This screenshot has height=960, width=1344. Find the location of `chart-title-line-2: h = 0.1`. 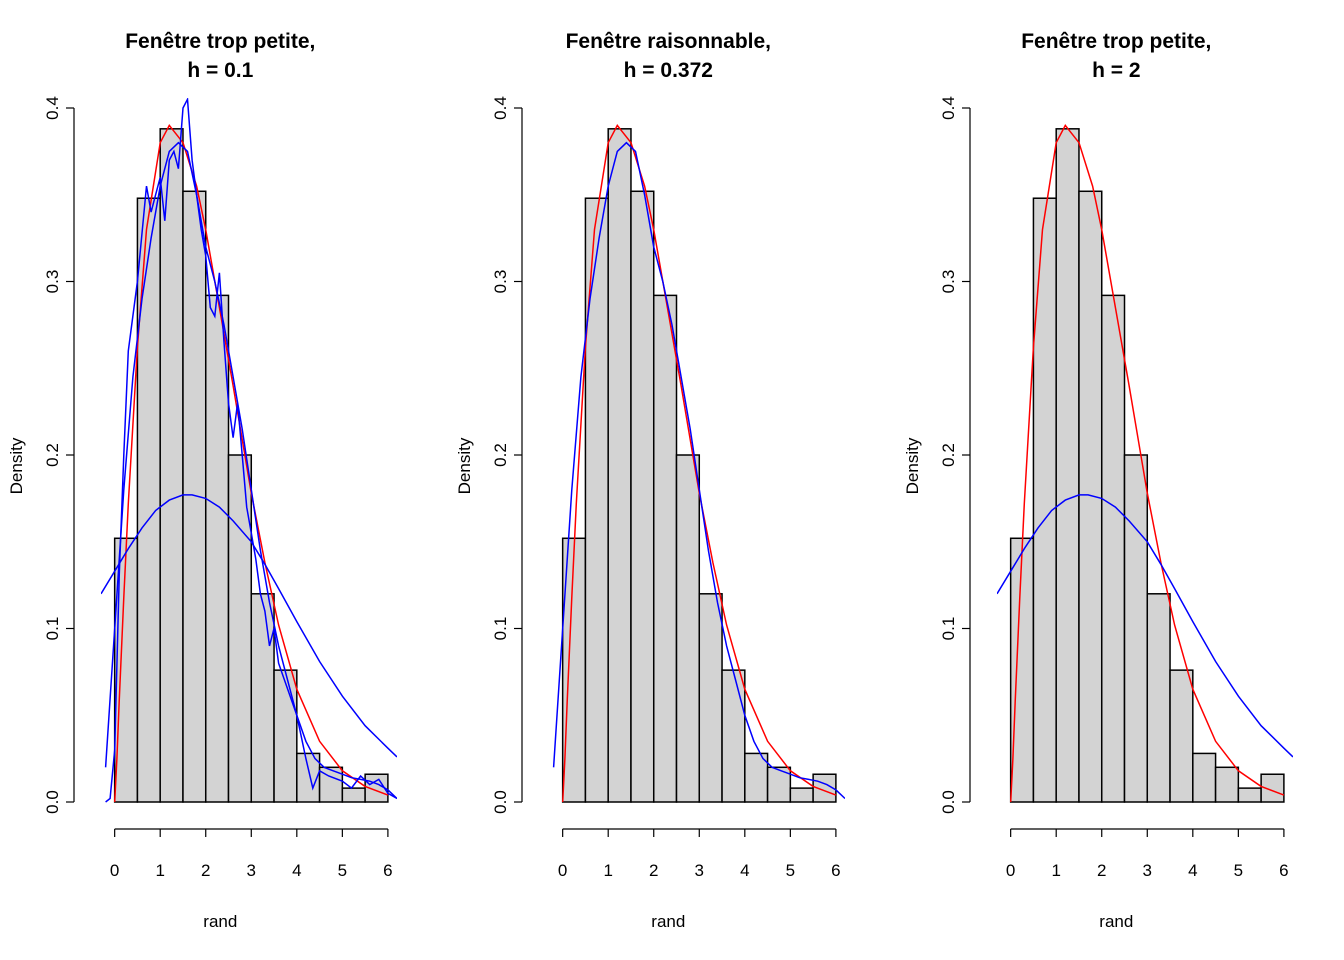

chart-title-line-2: h = 0.1 is located at coordinates (220, 70).